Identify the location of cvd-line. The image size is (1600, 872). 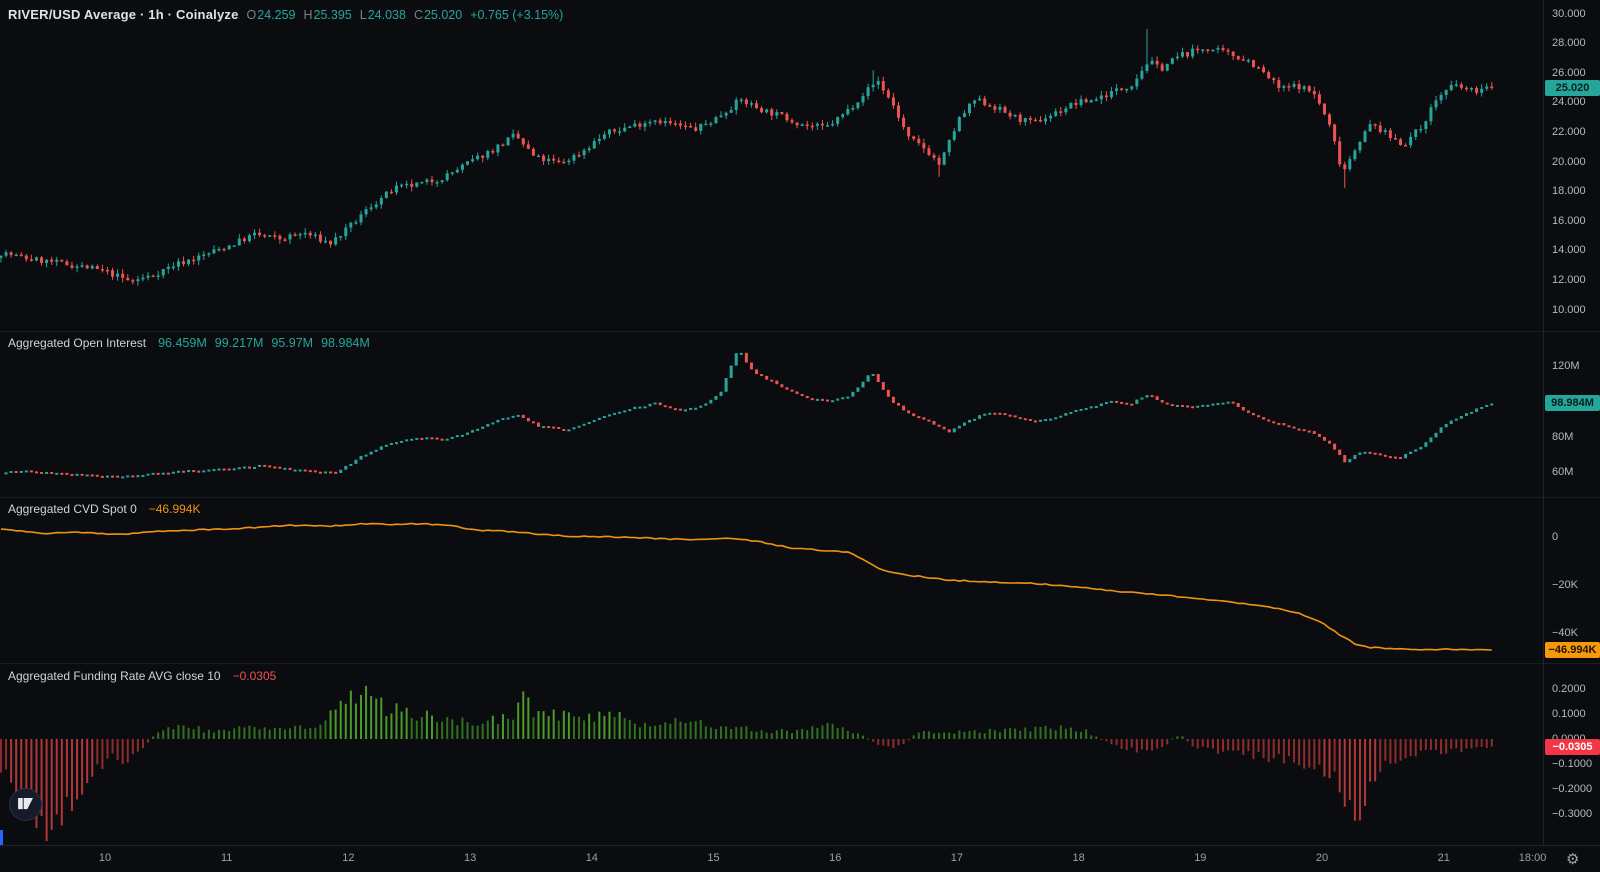
(746, 586).